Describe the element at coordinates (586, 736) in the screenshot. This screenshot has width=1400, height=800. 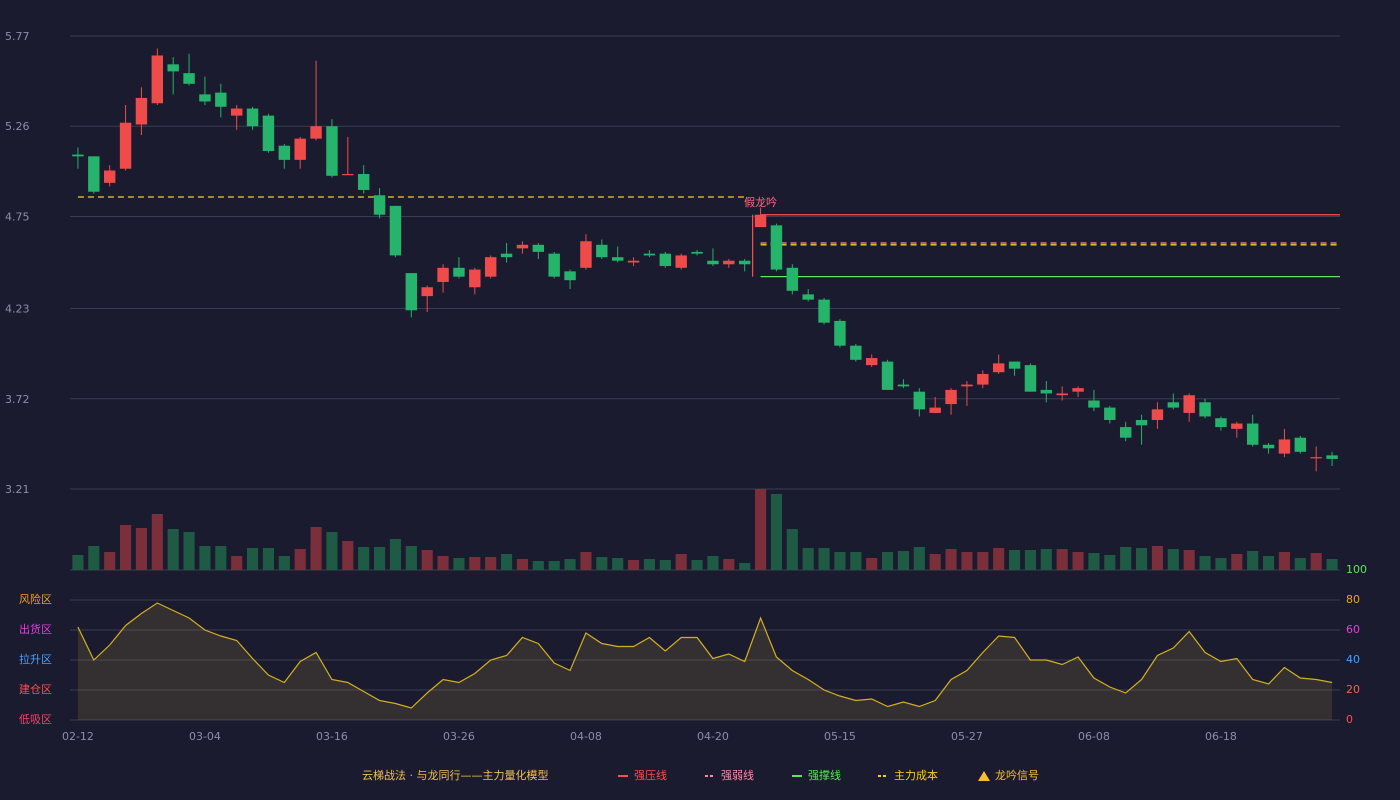
I see `x-tick-label: 04-08` at that location.